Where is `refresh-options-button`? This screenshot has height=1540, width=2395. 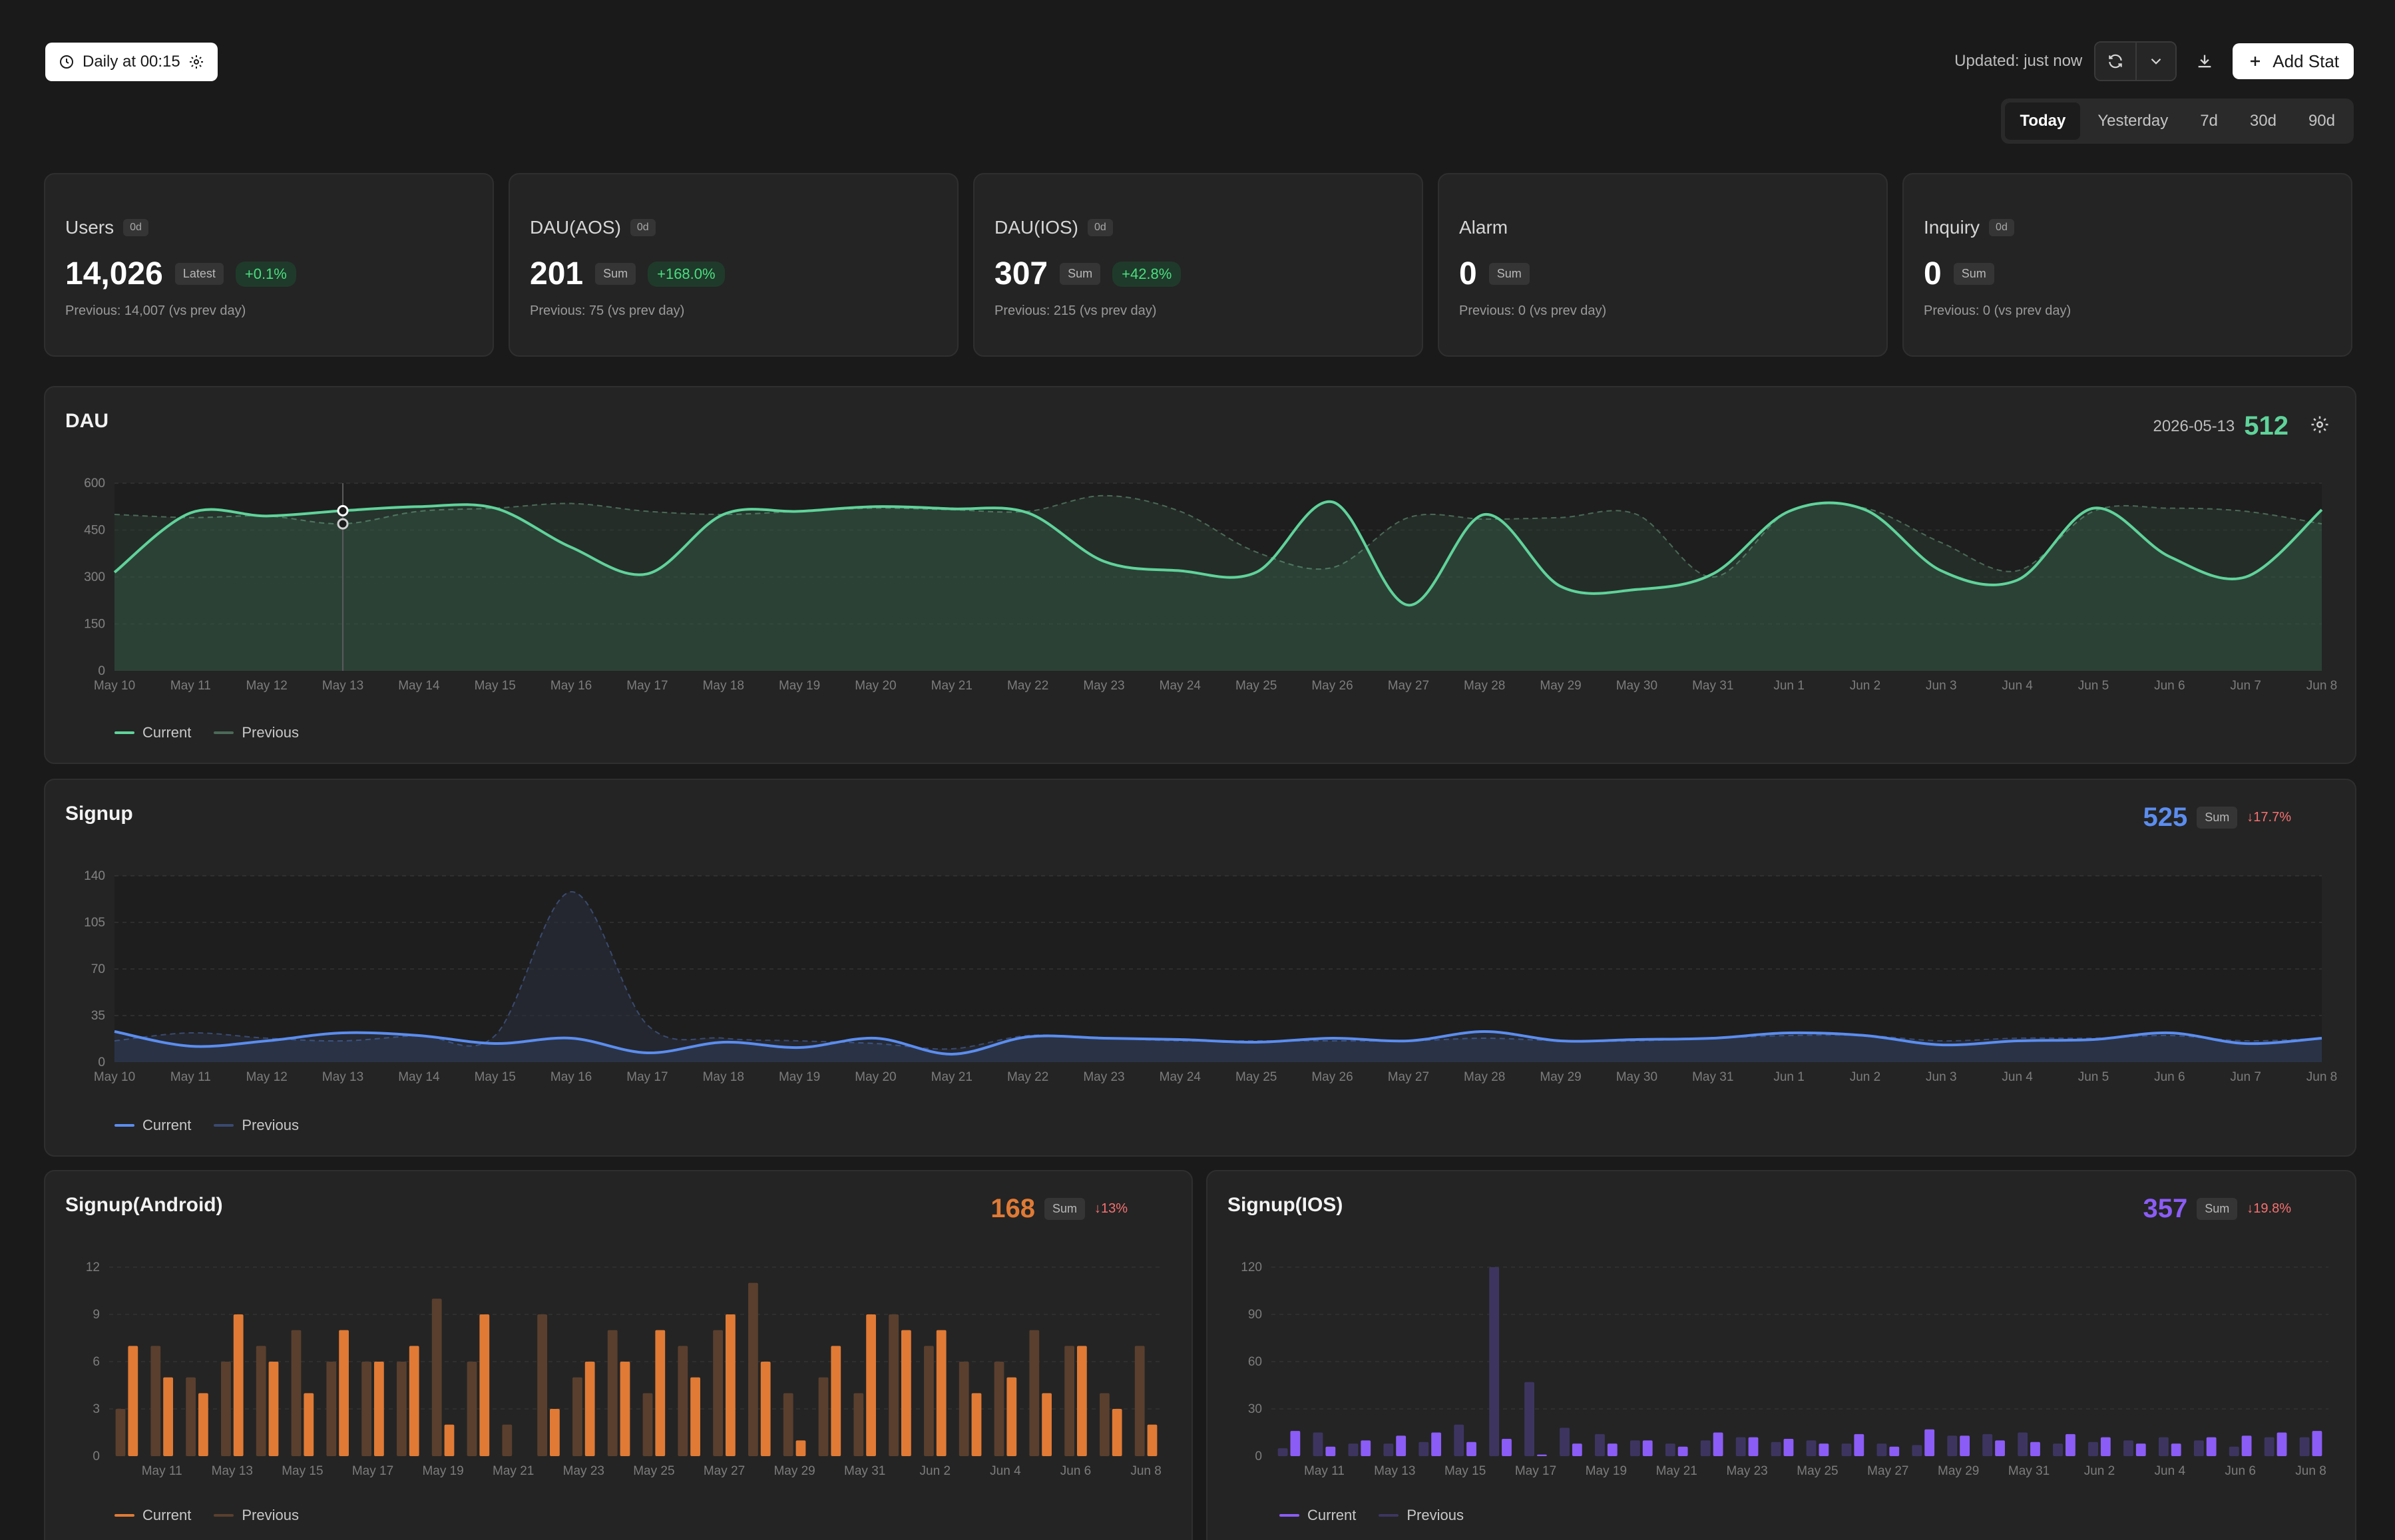
refresh-options-button is located at coordinates (2155, 61).